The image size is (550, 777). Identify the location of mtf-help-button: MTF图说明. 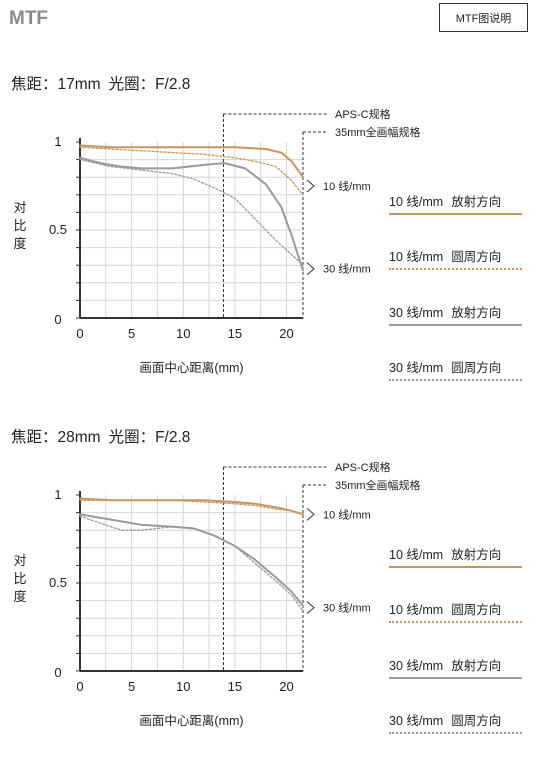
(483, 17).